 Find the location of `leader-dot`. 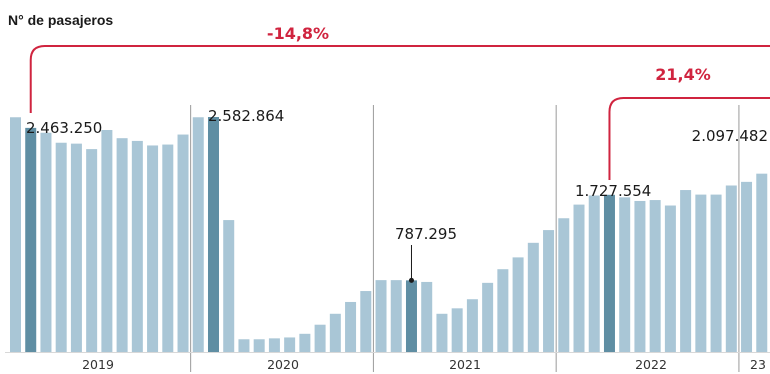

leader-dot is located at coordinates (411, 280).